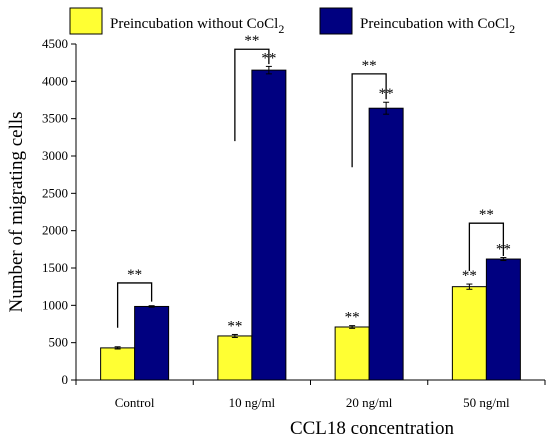  I want to click on y-tick-label: 3500, so click(55, 118).